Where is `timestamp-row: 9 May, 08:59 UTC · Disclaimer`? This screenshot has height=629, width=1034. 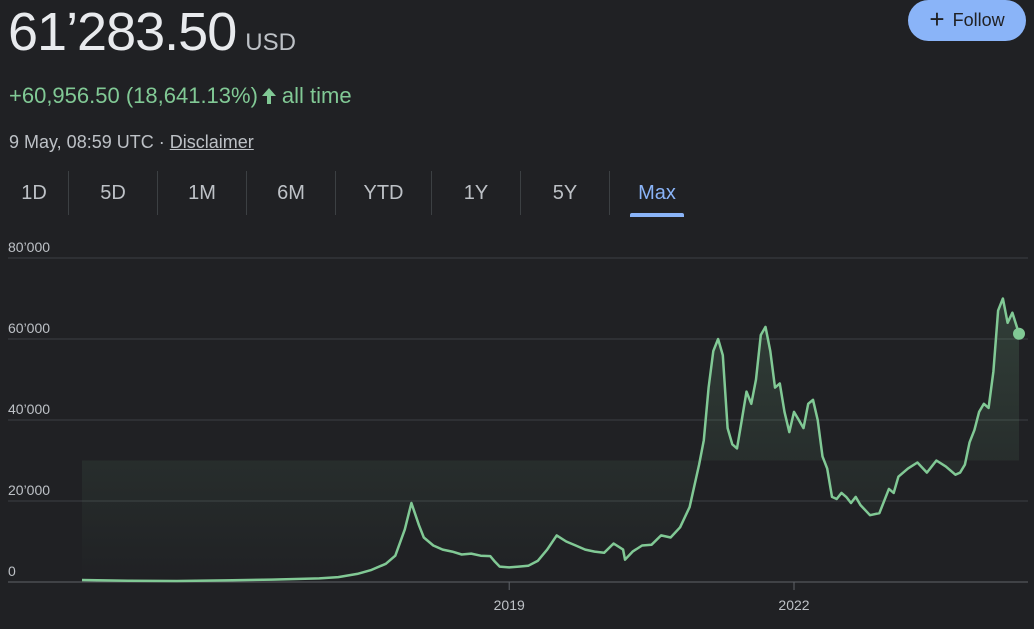
timestamp-row: 9 May, 08:59 UTC · Disclaimer is located at coordinates (131, 142).